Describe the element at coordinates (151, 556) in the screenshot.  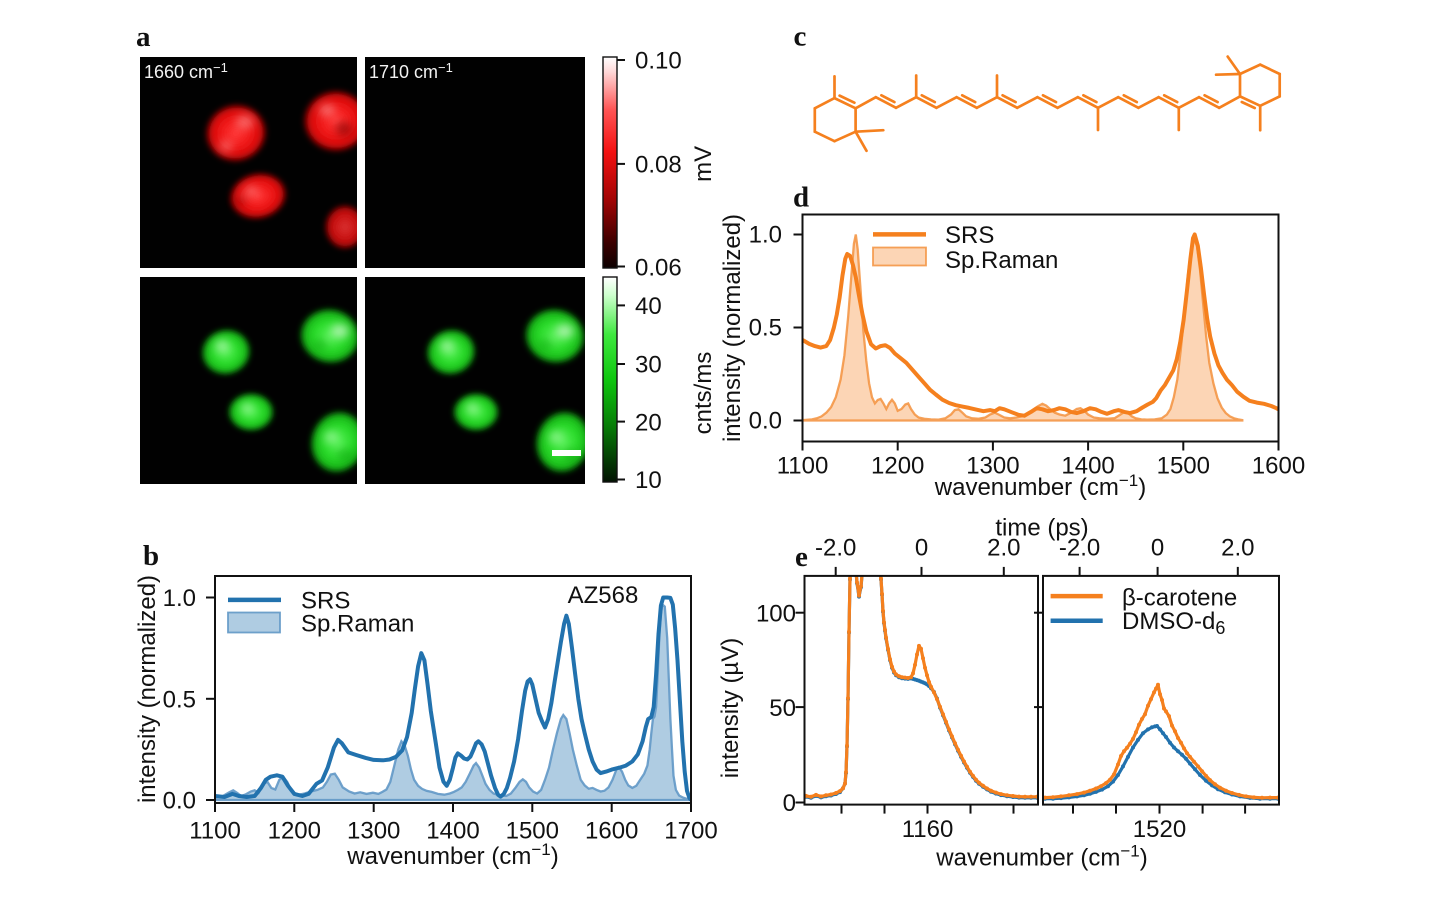
I see `svg-text: b` at that location.